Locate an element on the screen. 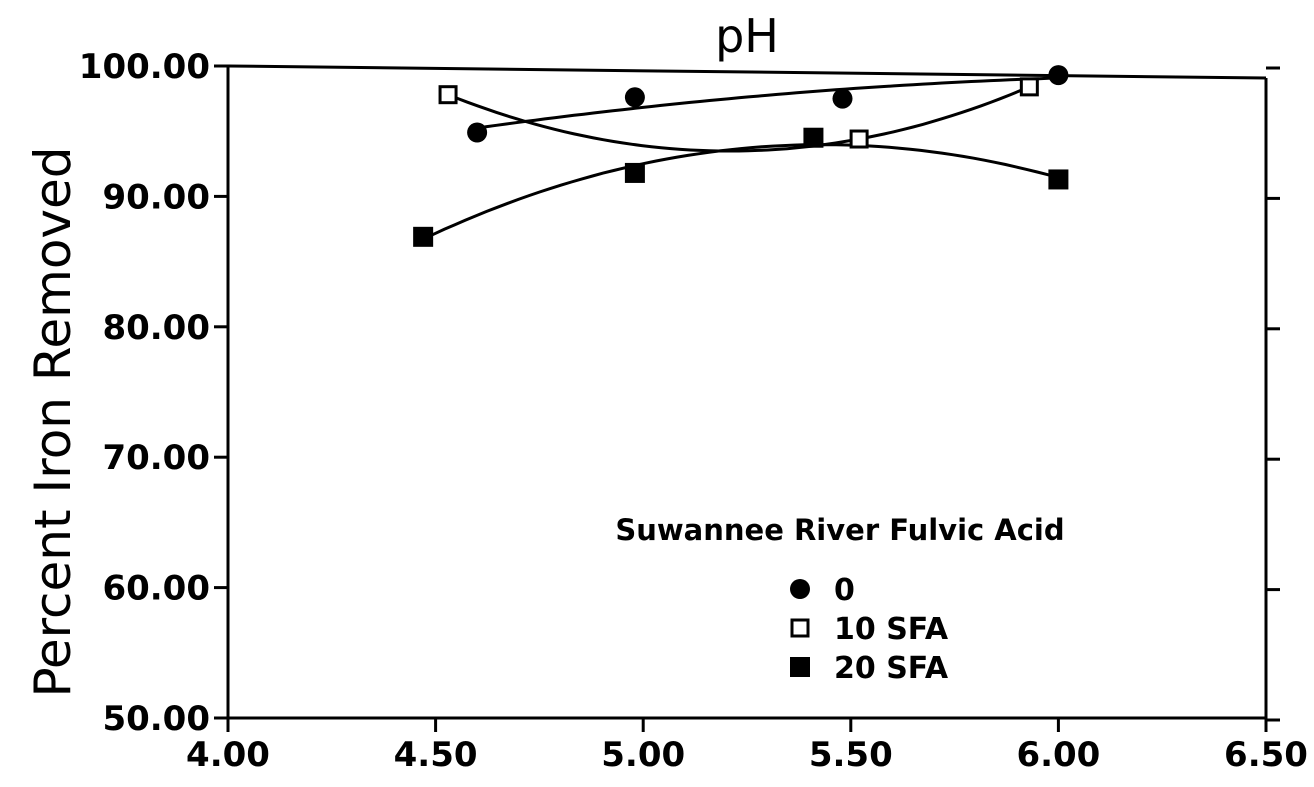 Image resolution: width=1314 pixels, height=787 pixels. legend-title: Suwannee River Fulvic Acid is located at coordinates (839, 530).